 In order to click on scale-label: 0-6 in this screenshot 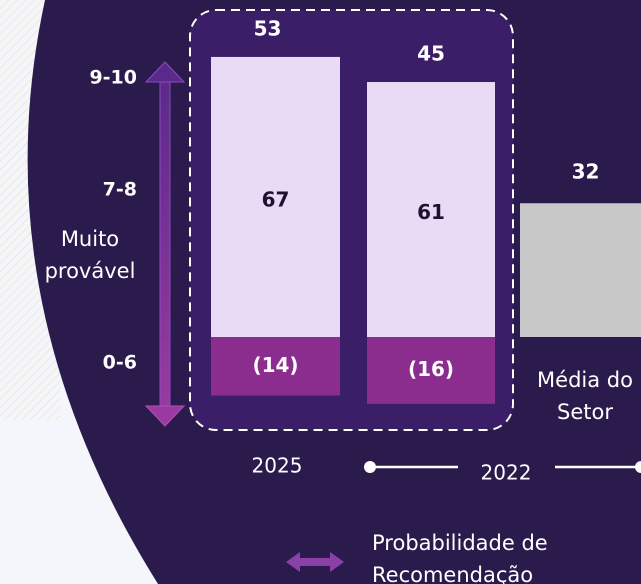, I will do `click(120, 363)`.